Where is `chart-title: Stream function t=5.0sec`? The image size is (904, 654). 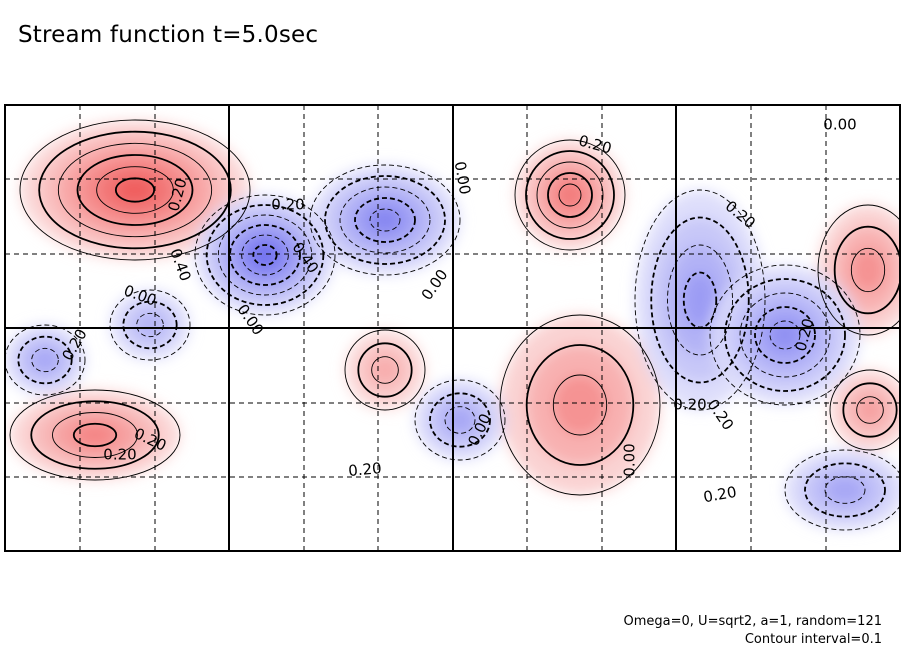
chart-title: Stream function t=5.0sec is located at coordinates (168, 35).